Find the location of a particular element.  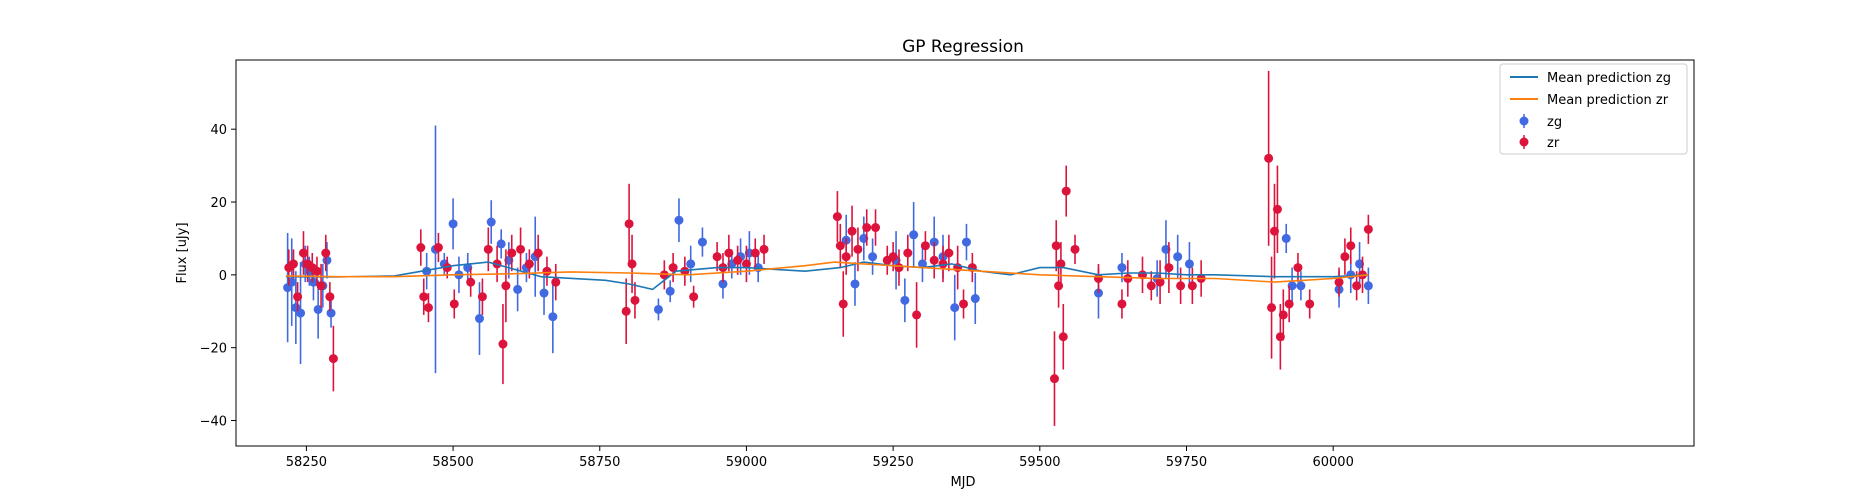

y-axis: −40 −20 0 20 40 is located at coordinates (218, 276).